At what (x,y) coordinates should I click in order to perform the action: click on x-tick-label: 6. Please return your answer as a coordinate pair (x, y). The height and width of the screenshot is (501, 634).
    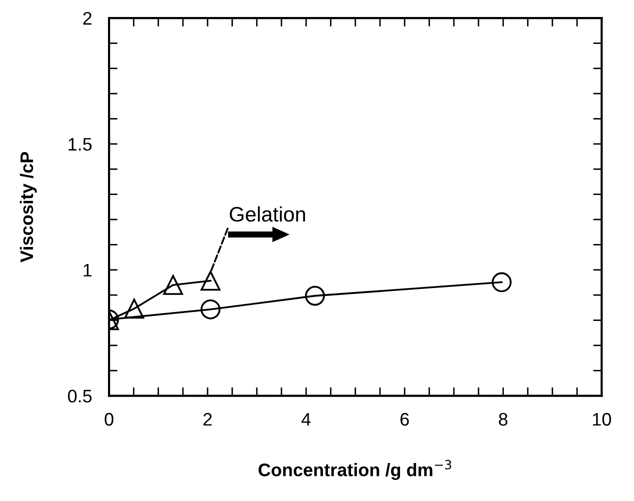
    Looking at the image, I should click on (404, 419).